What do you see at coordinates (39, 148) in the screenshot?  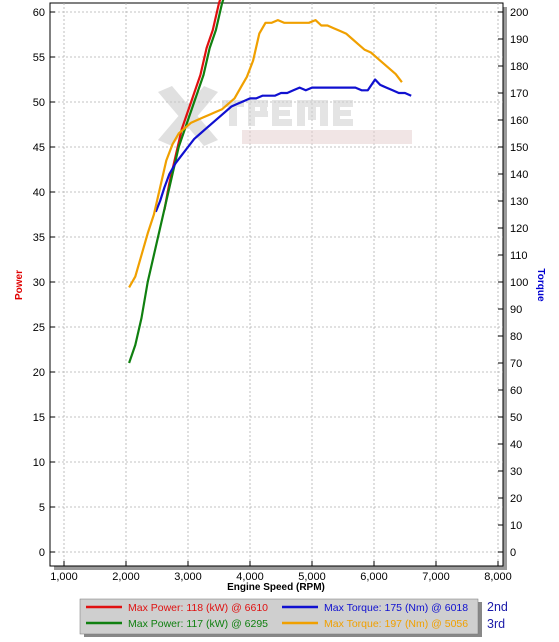 I see `left-tick-label: 45` at bounding box center [39, 148].